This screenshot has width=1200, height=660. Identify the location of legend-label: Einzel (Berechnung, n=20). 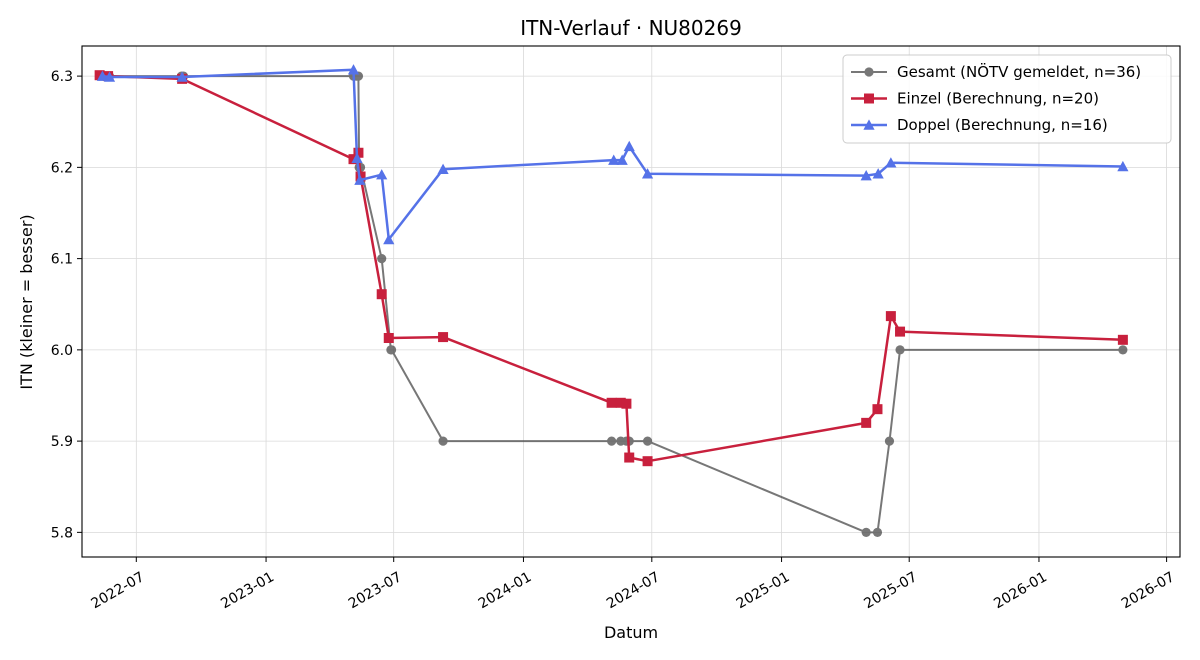
(998, 99).